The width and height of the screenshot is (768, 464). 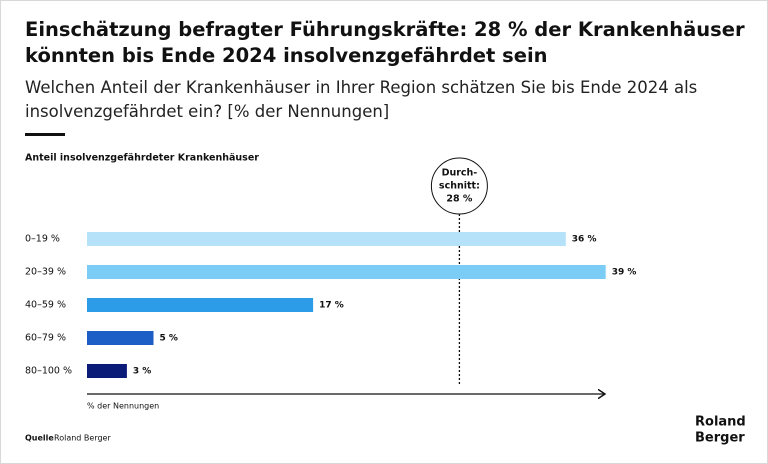 I want to click on y-tick-label: 80–100 %, so click(x=48, y=371).